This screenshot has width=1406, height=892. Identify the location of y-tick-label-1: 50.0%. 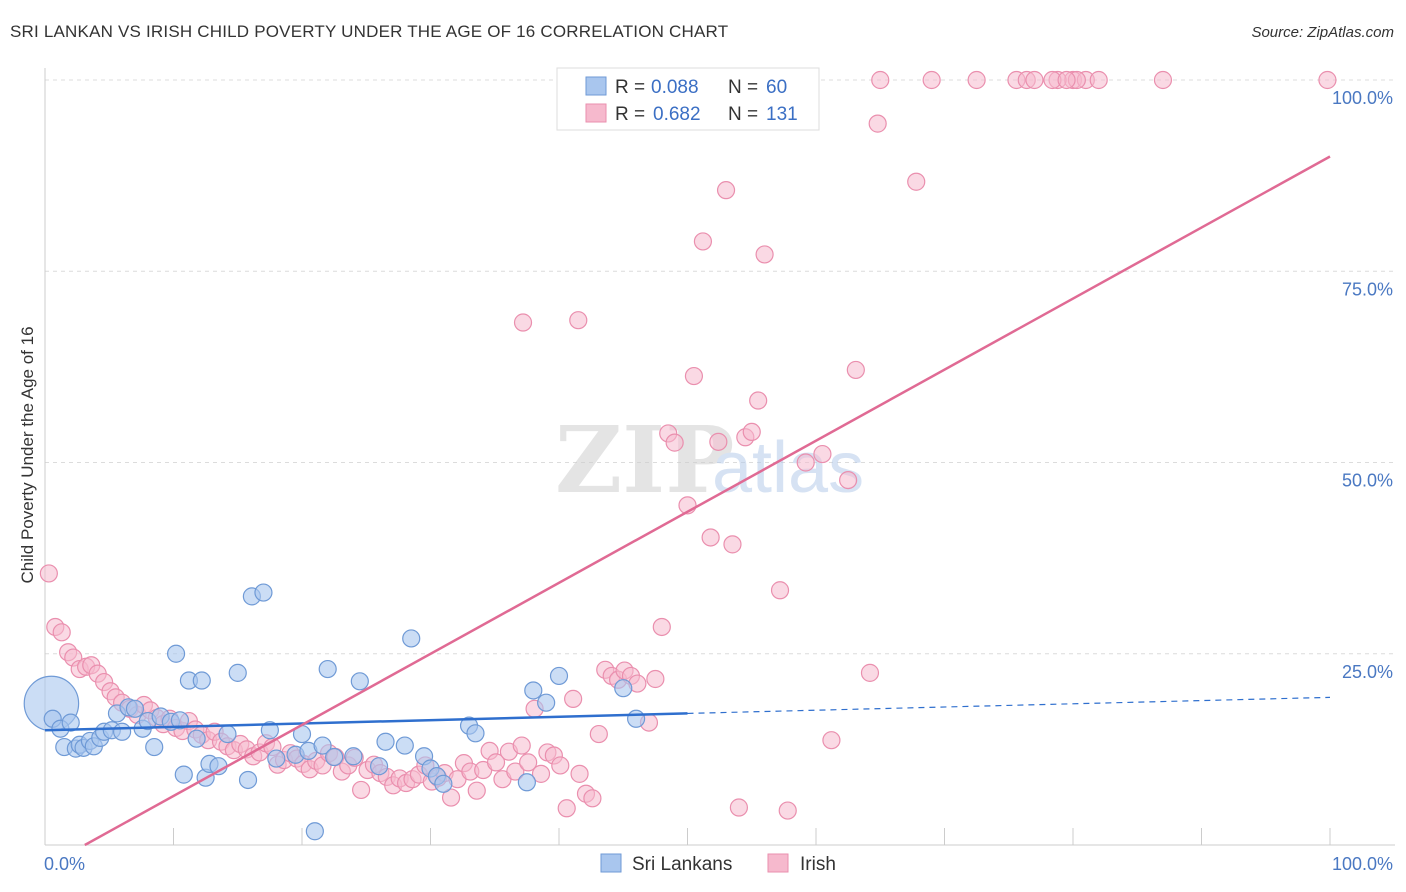
(1367, 481).